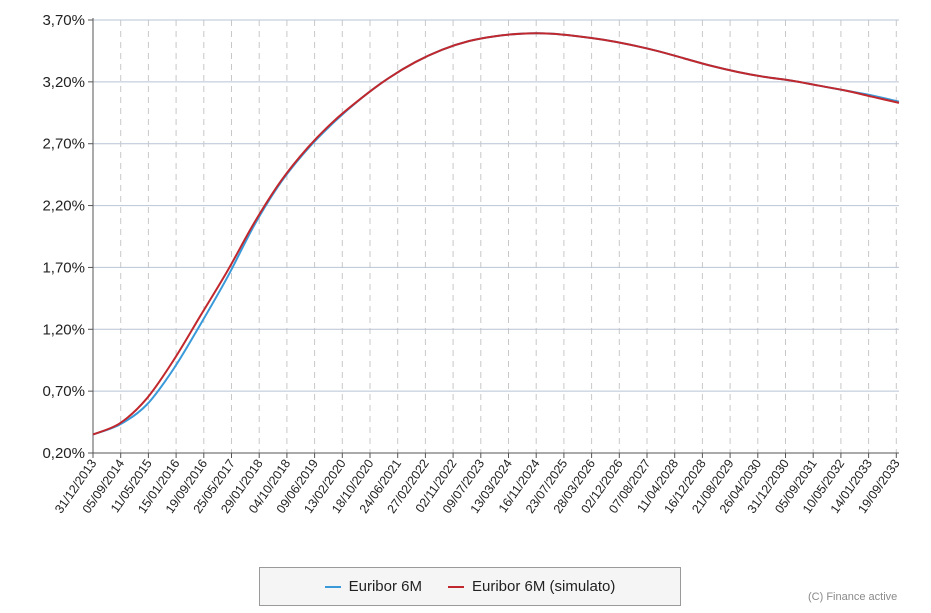 The width and height of the screenshot is (931, 613). I want to click on y-tick-label: 3,70%, so click(63, 20).